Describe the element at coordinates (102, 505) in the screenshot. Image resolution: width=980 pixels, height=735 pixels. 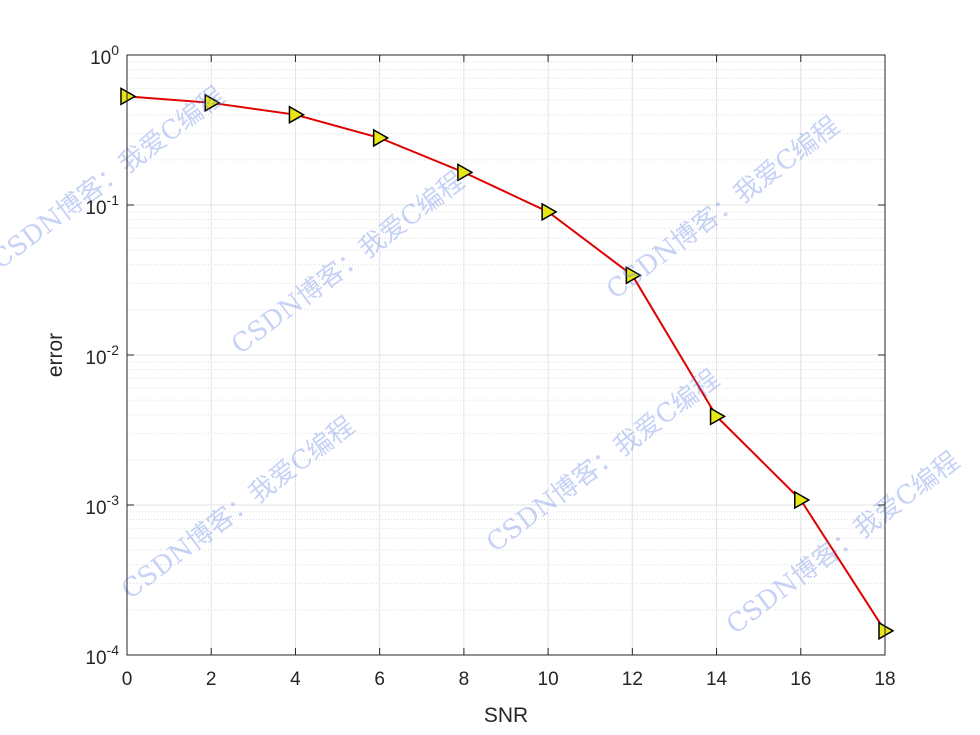
I see `y-tick-label: 10⁻³` at that location.